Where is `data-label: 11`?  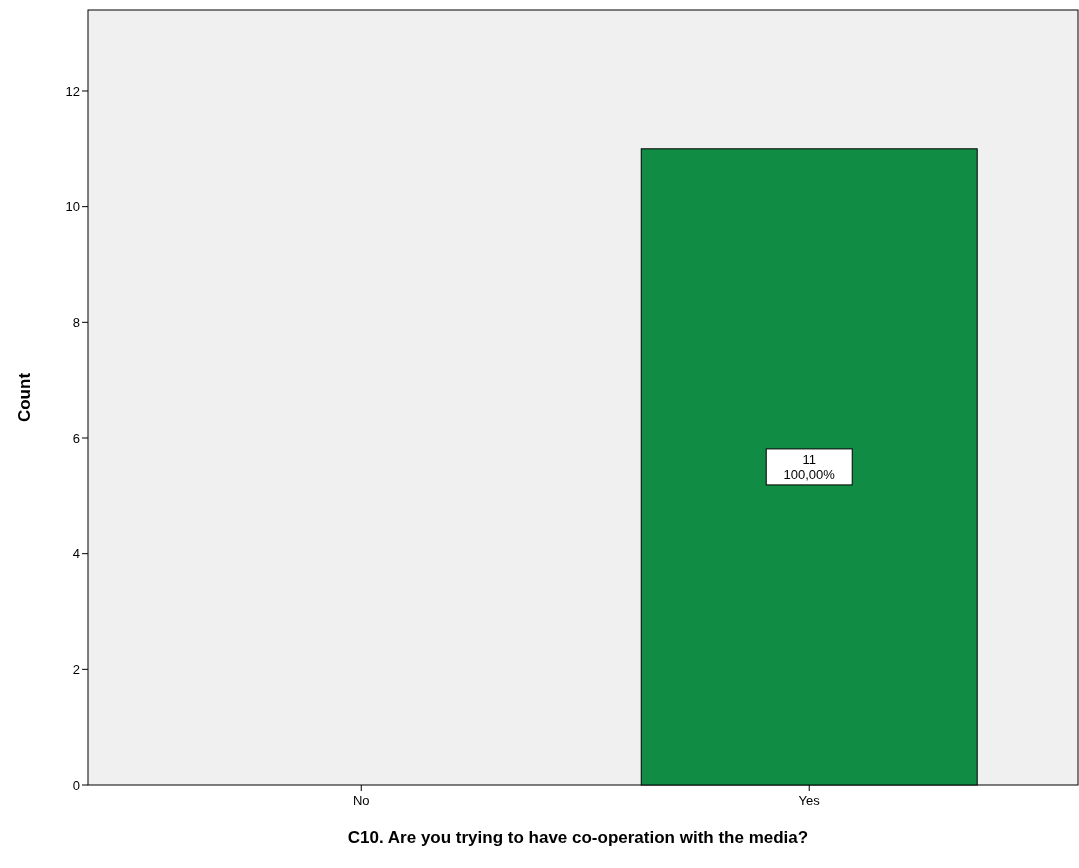 data-label: 11 is located at coordinates (809, 460).